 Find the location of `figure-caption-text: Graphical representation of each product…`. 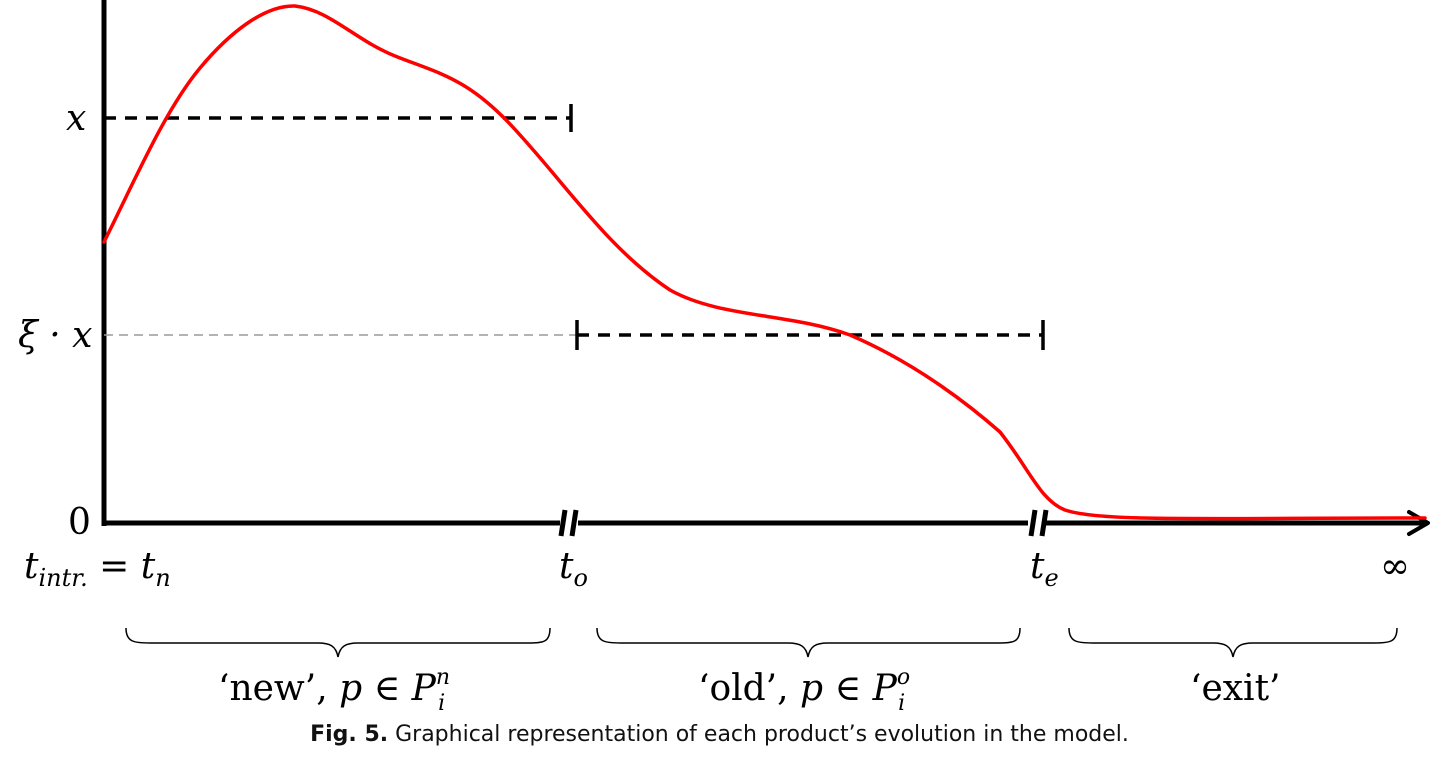

figure-caption-text: Graphical representation of each product… is located at coordinates (758, 734).